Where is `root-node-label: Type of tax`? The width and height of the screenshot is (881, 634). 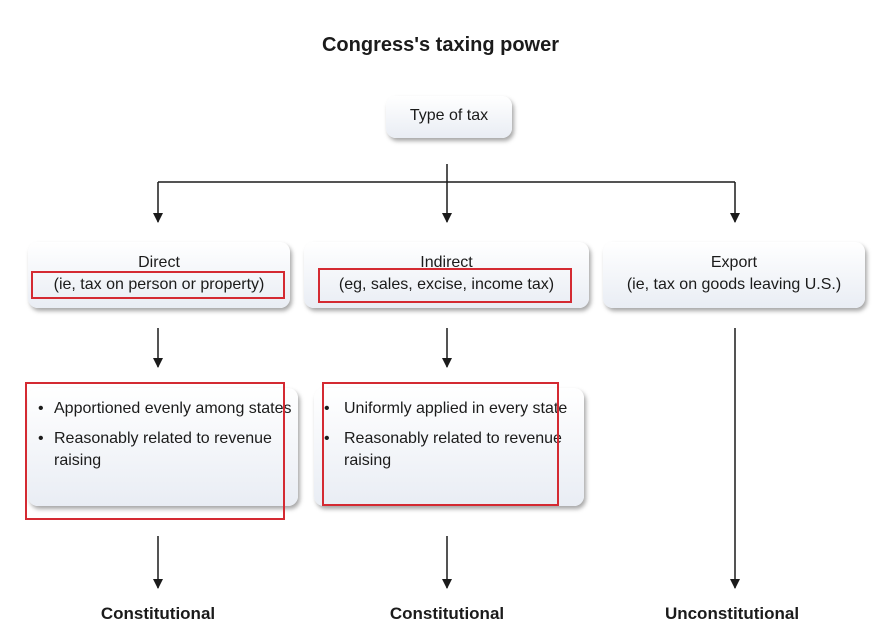 root-node-label: Type of tax is located at coordinates (449, 115).